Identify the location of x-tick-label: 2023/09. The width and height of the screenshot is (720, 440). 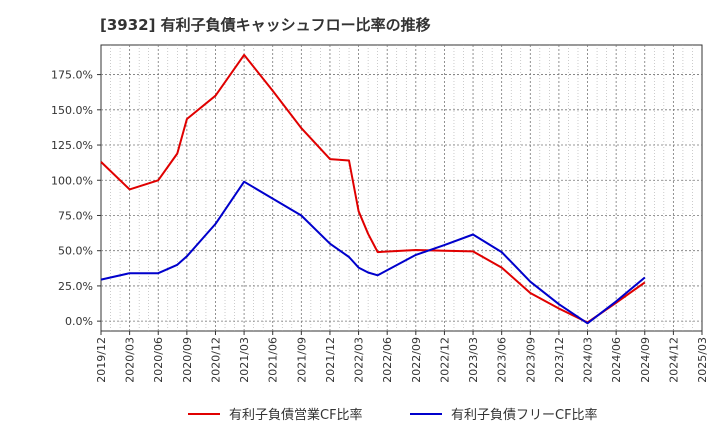
(530, 360).